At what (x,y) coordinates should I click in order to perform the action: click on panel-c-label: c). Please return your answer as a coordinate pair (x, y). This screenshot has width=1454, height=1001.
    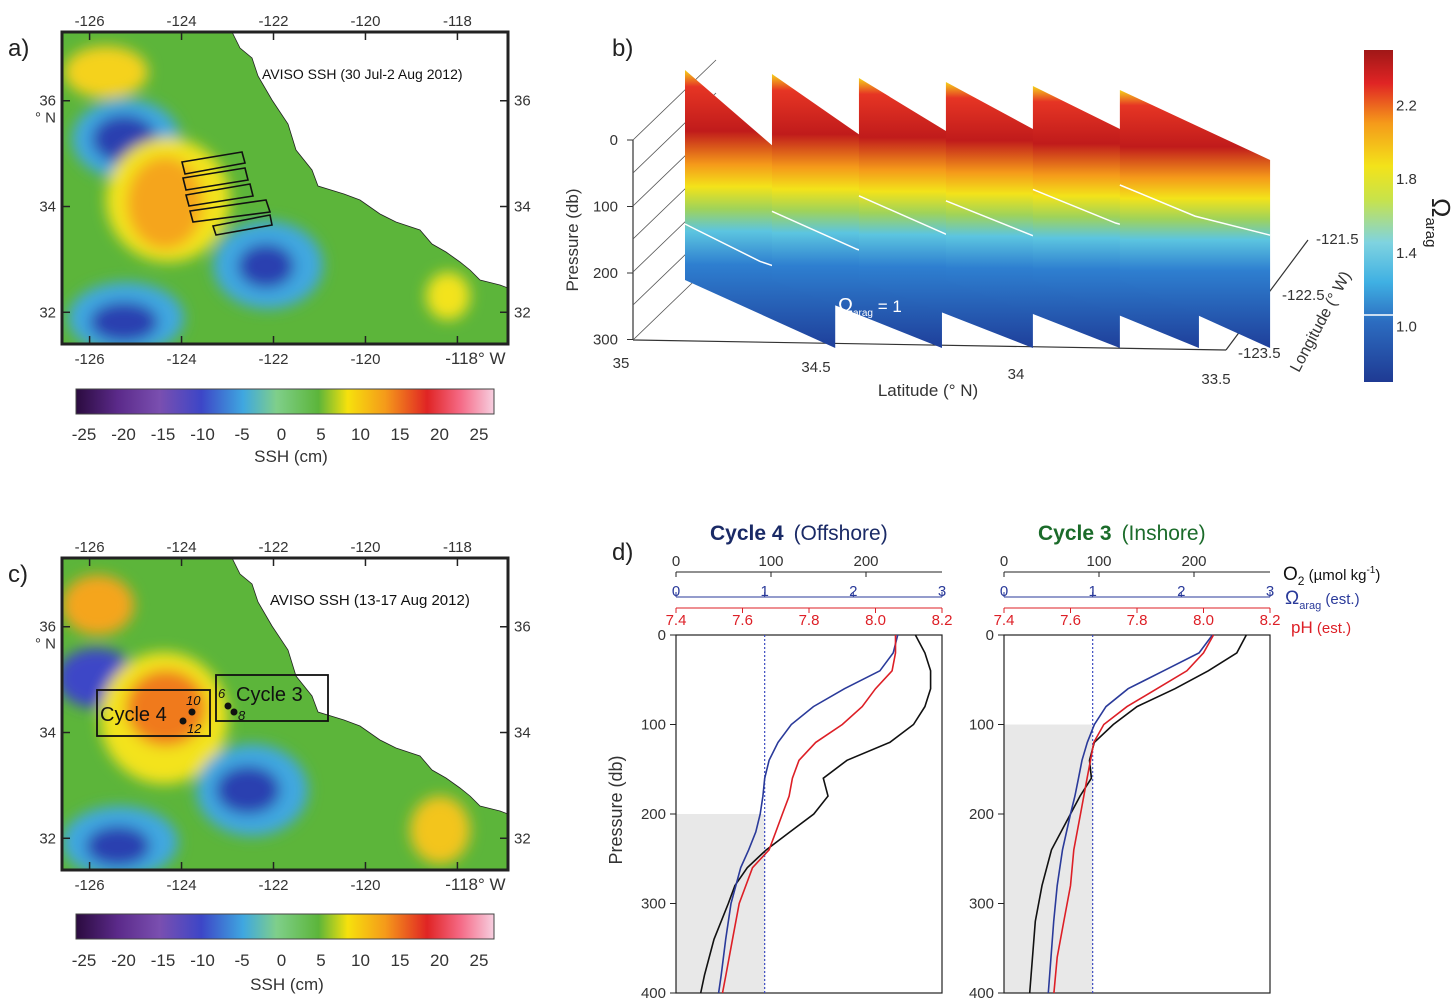
    Looking at the image, I should click on (18, 574).